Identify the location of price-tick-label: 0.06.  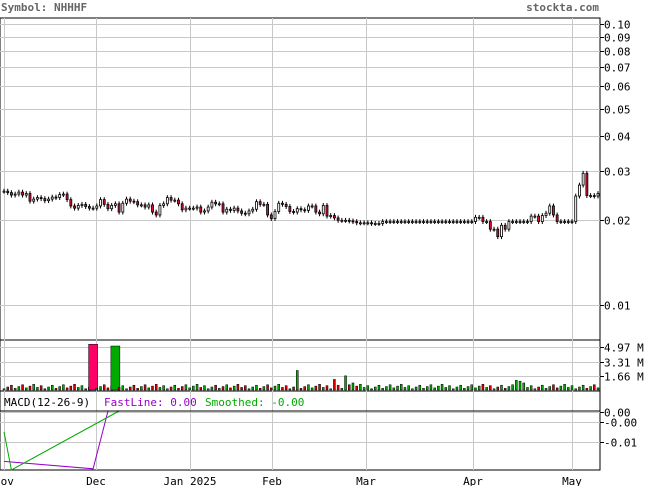
(617, 87).